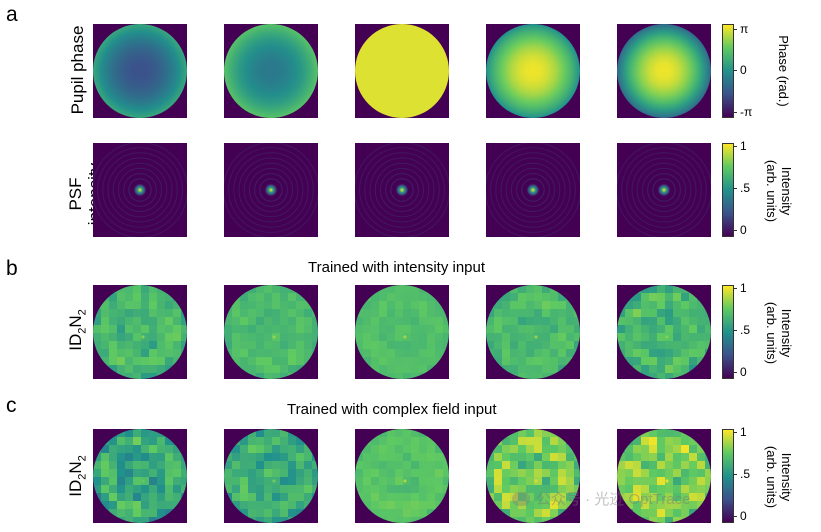  What do you see at coordinates (728, 190) in the screenshot?
I see `colorbar-psf` at bounding box center [728, 190].